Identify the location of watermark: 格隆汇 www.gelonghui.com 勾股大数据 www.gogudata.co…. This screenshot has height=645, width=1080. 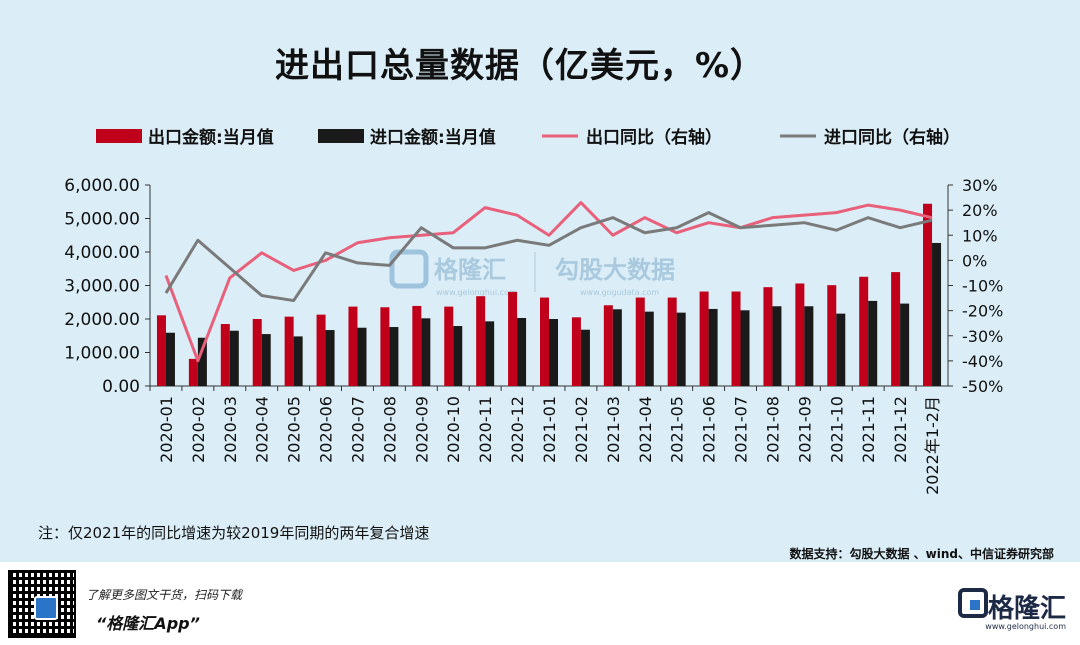
(532, 273).